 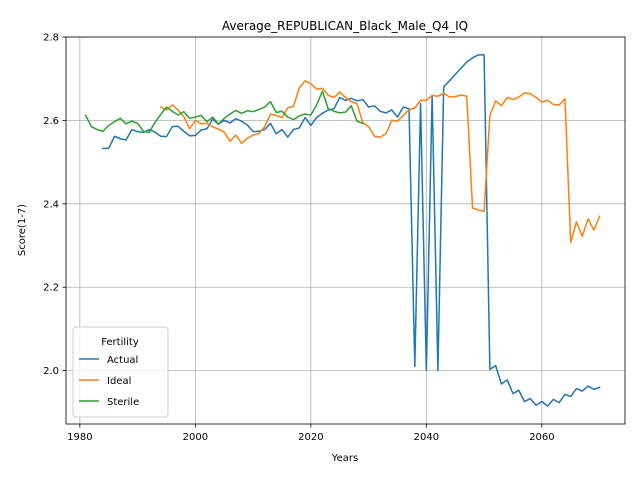 What do you see at coordinates (310, 437) in the screenshot?
I see `x-tick-label-2020: 2020` at bounding box center [310, 437].